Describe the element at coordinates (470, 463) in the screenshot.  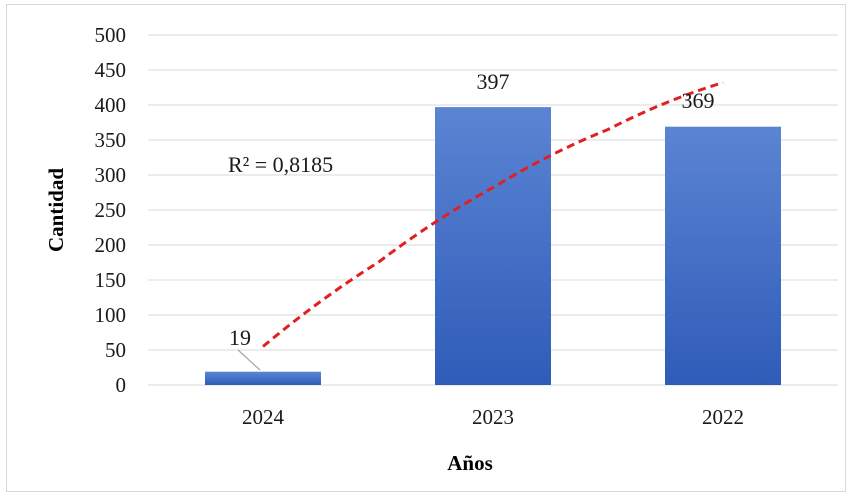
I see `x-axis-title: Años` at that location.